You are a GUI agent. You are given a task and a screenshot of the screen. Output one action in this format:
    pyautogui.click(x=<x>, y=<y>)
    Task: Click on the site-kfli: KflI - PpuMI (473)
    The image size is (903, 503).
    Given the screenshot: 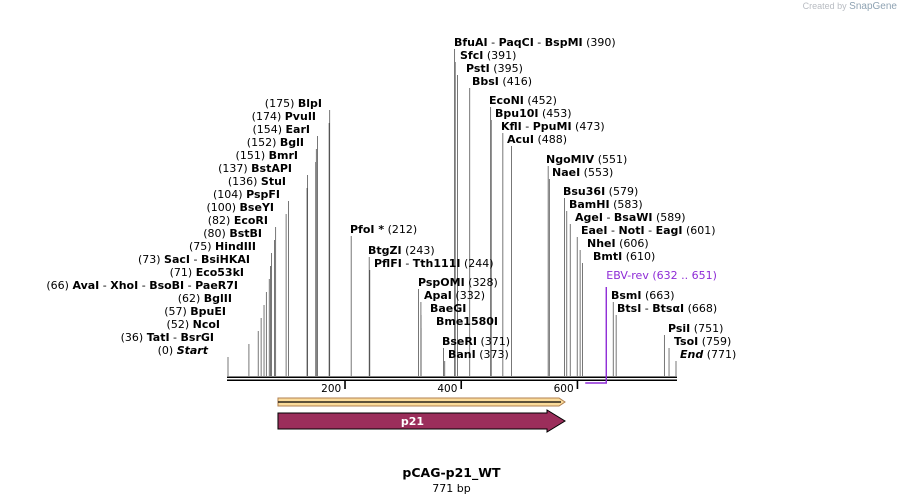 What is the action you would take?
    pyautogui.click(x=553, y=126)
    